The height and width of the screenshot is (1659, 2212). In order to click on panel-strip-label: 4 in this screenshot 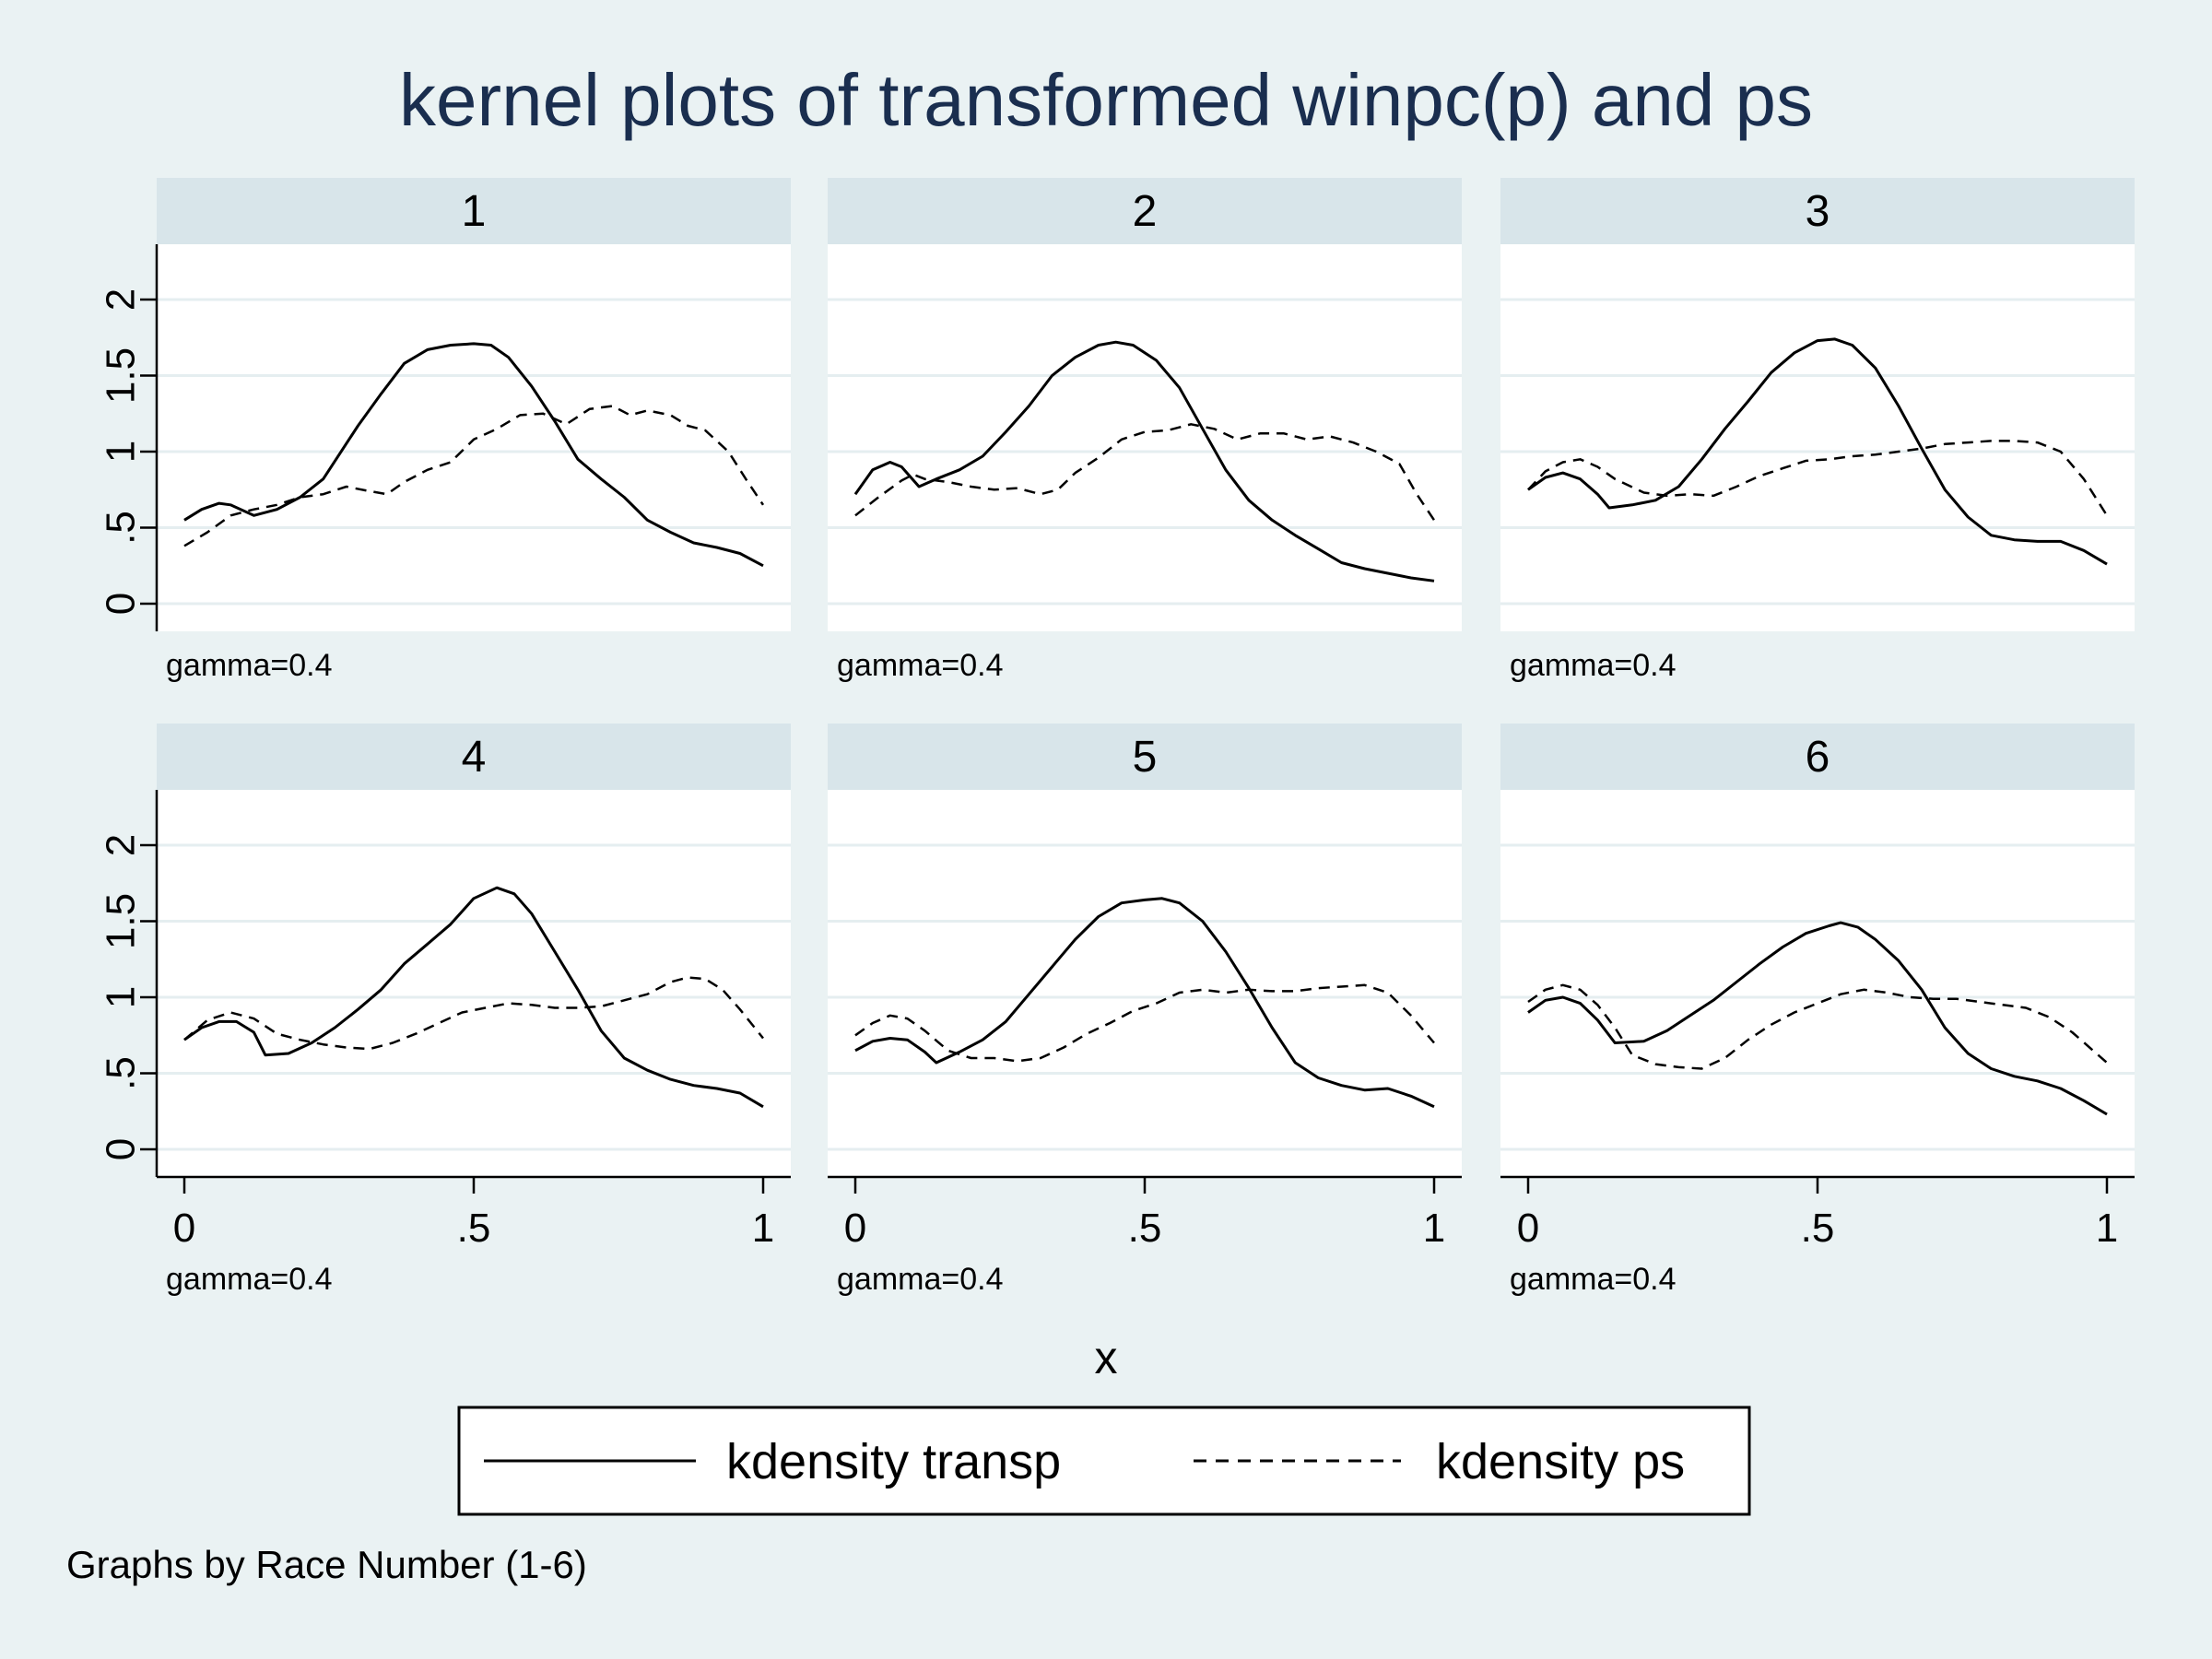, I will do `click(474, 757)`.